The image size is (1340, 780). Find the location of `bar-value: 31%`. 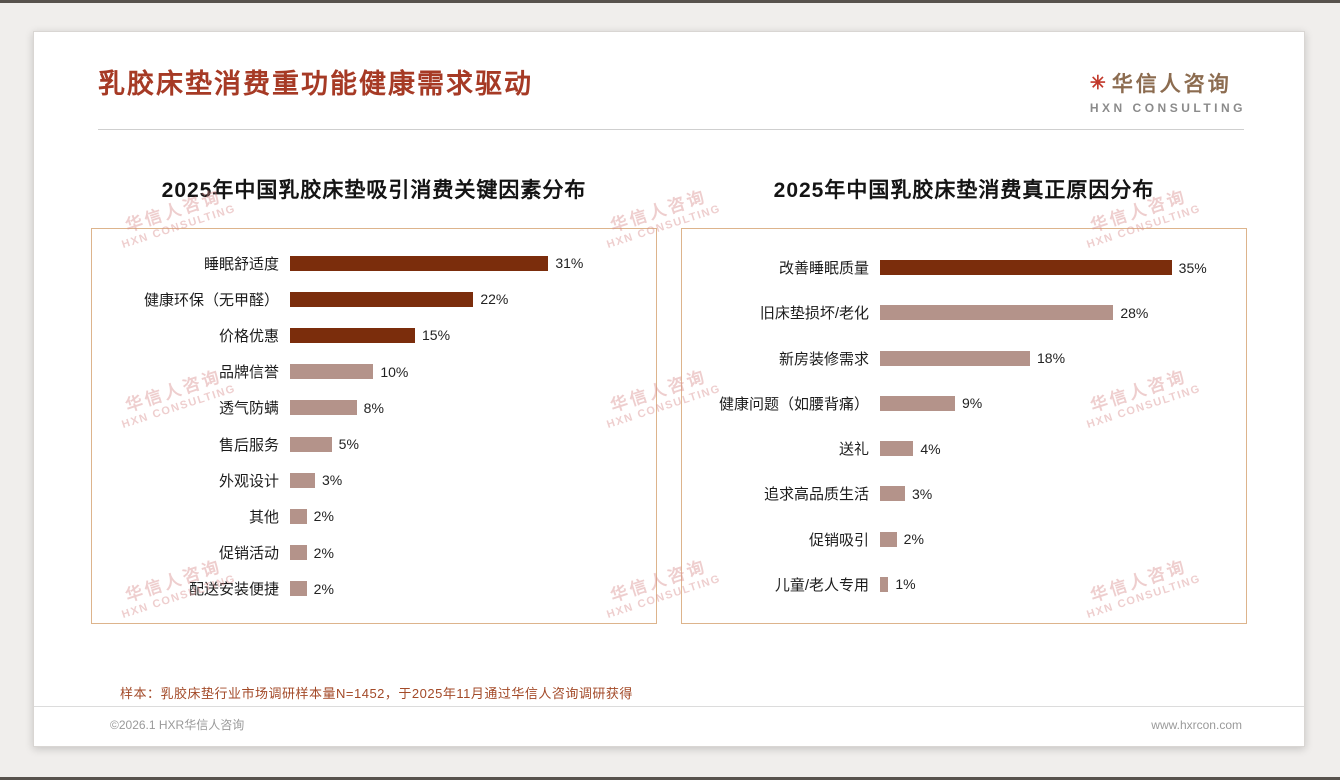

bar-value: 31% is located at coordinates (569, 263).